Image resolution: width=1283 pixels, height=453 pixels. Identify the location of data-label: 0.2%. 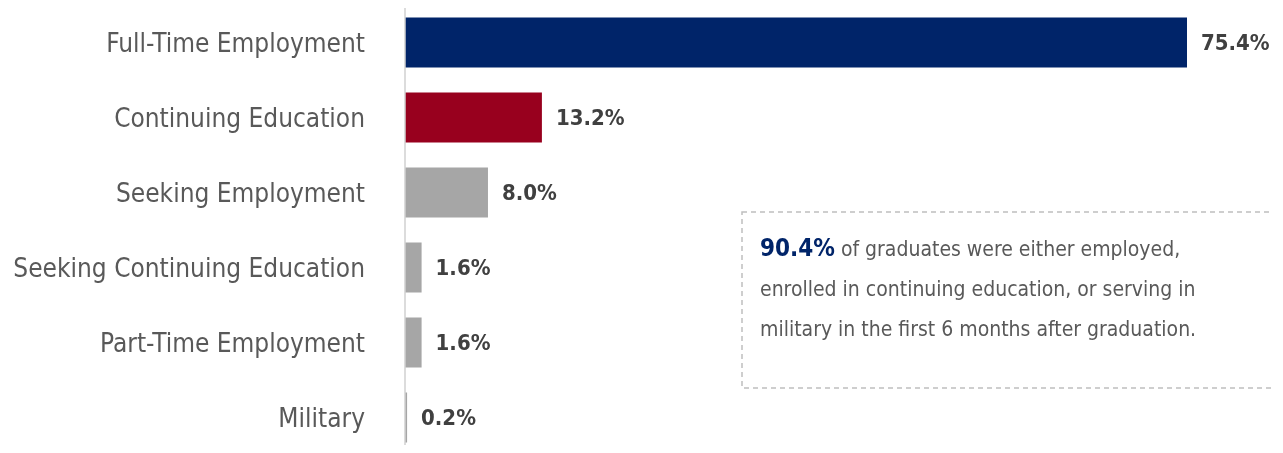
(449, 418).